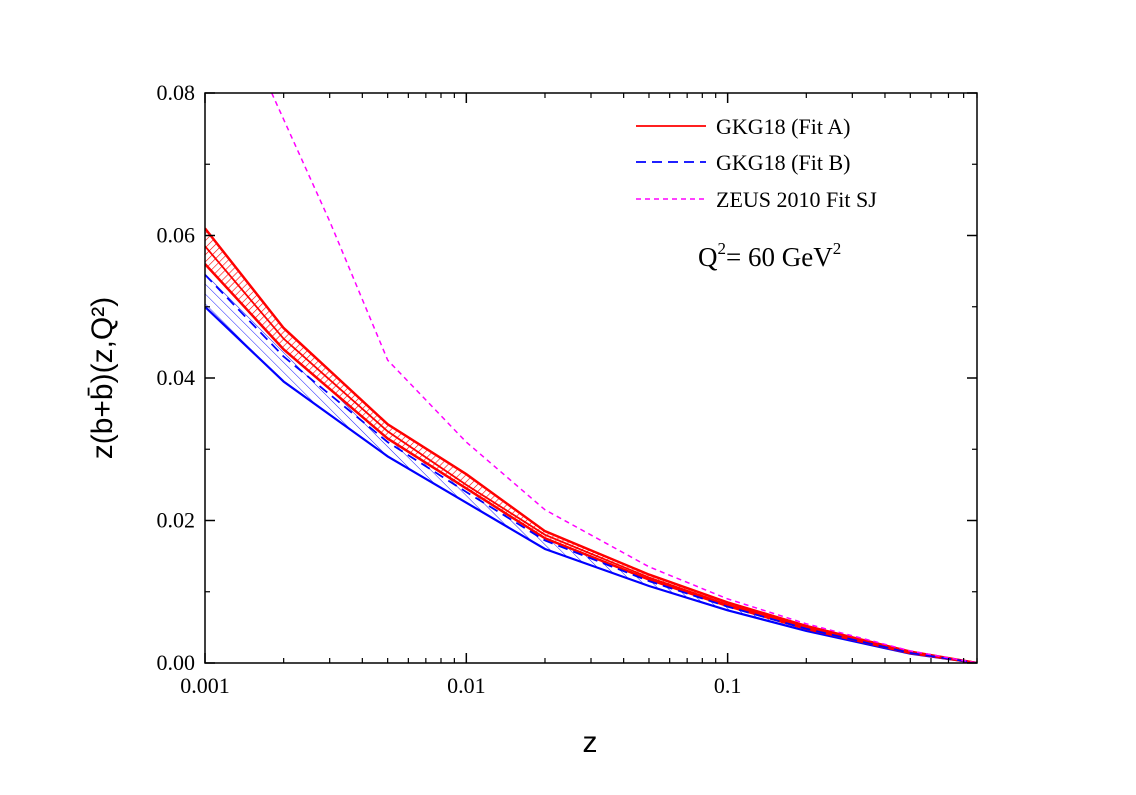 Image resolution: width=1136 pixels, height=795 pixels. Describe the element at coordinates (102, 378) in the screenshot. I see `y-axis-label: z(b+b̄)(z,Q²)` at that location.